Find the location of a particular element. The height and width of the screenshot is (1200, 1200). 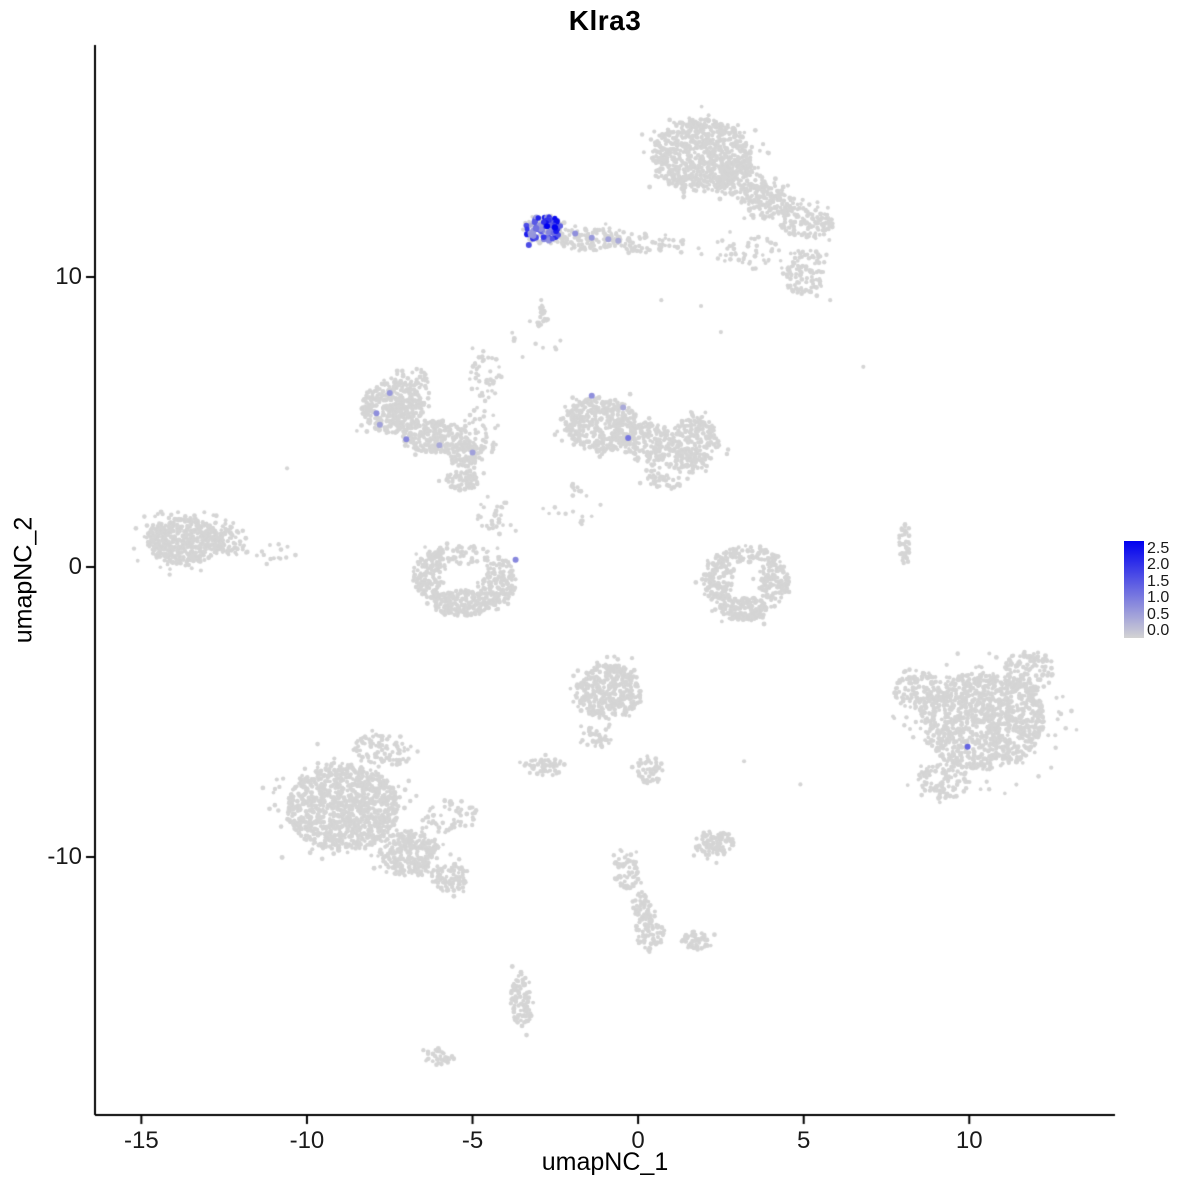

x-tick-label: 10 is located at coordinates (969, 1140).